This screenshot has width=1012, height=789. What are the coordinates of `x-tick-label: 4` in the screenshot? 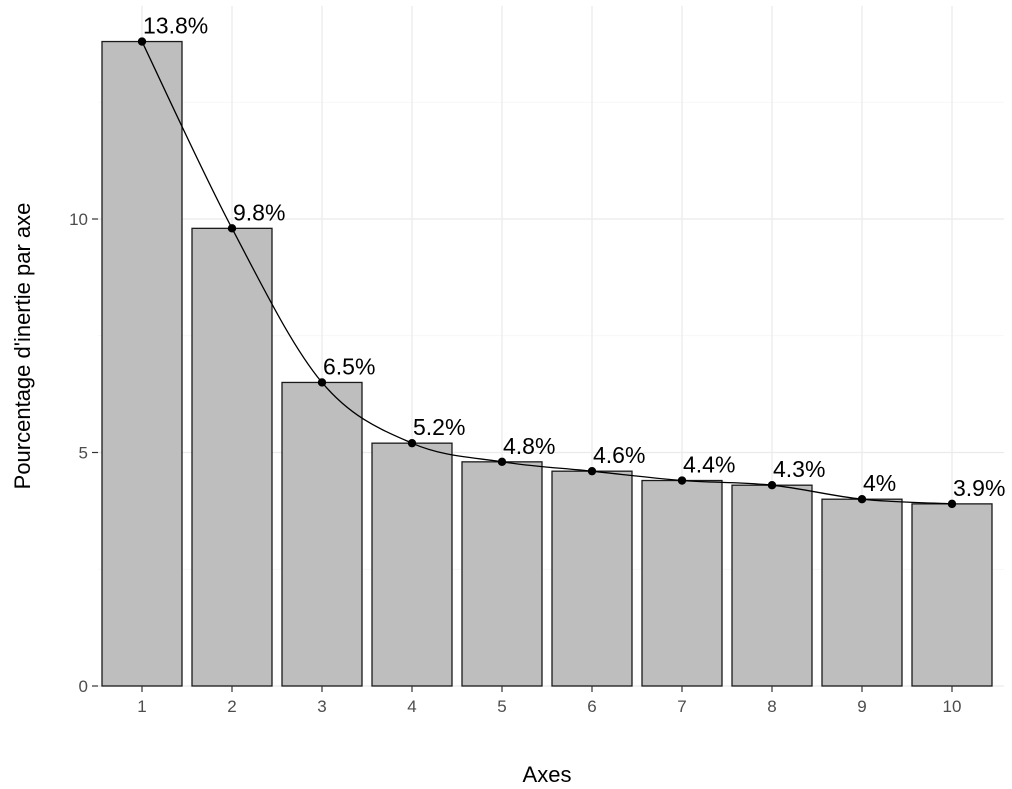 It's located at (411, 706).